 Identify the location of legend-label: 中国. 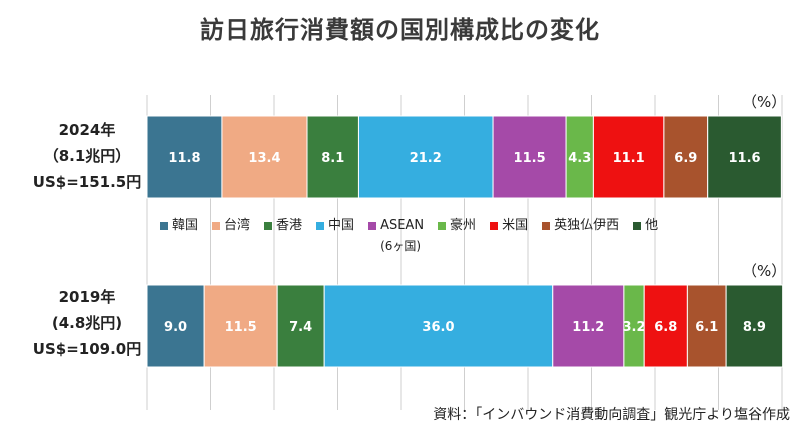
(341, 225).